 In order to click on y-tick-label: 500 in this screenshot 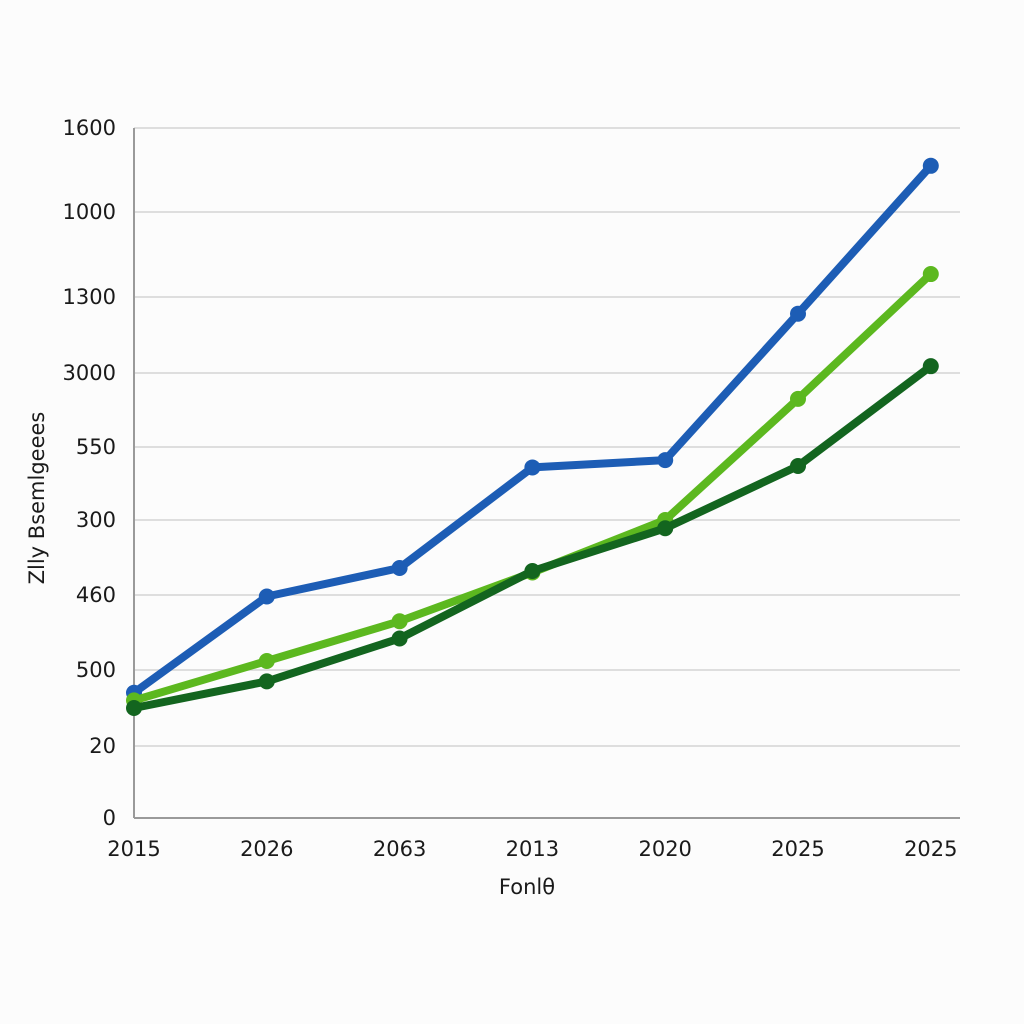, I will do `click(96, 670)`.